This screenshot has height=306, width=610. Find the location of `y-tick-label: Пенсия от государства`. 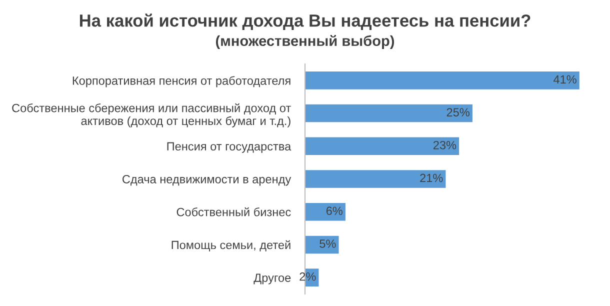

y-tick-label: Пенсия от государства is located at coordinates (229, 147).